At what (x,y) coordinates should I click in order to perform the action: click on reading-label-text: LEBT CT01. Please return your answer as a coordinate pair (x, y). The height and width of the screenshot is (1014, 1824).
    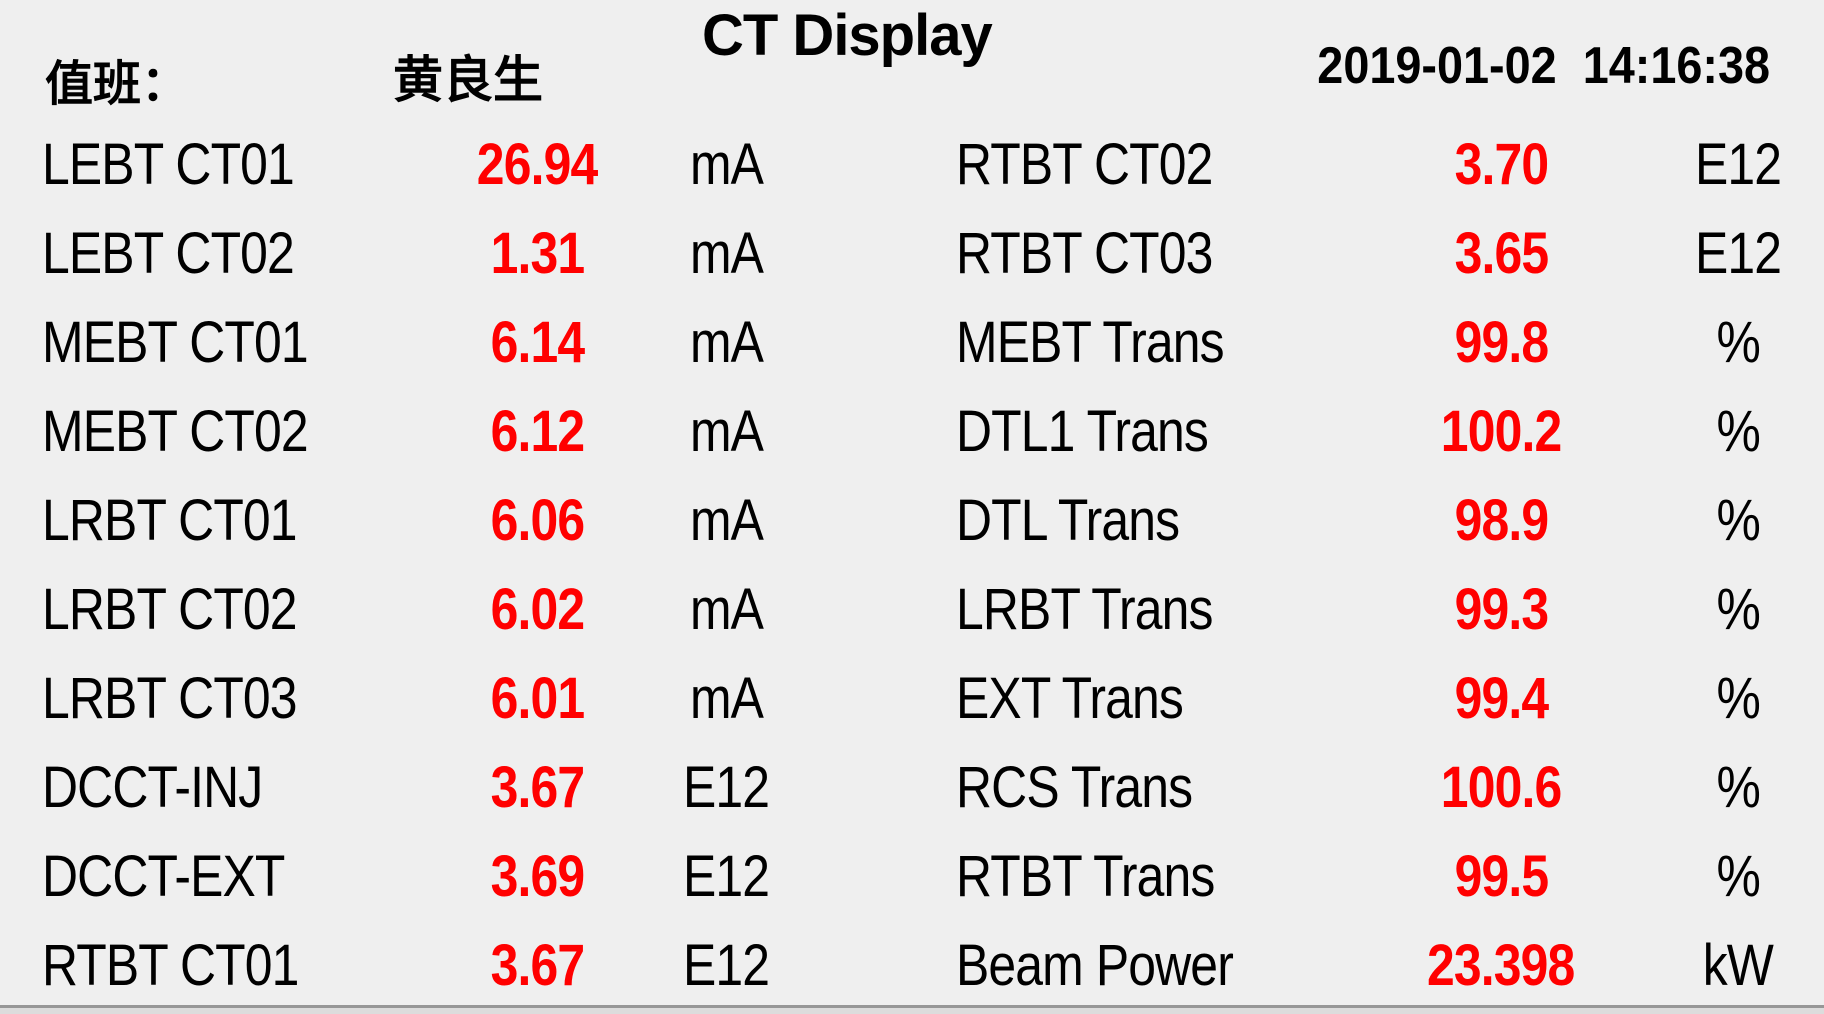
    Looking at the image, I should click on (168, 164).